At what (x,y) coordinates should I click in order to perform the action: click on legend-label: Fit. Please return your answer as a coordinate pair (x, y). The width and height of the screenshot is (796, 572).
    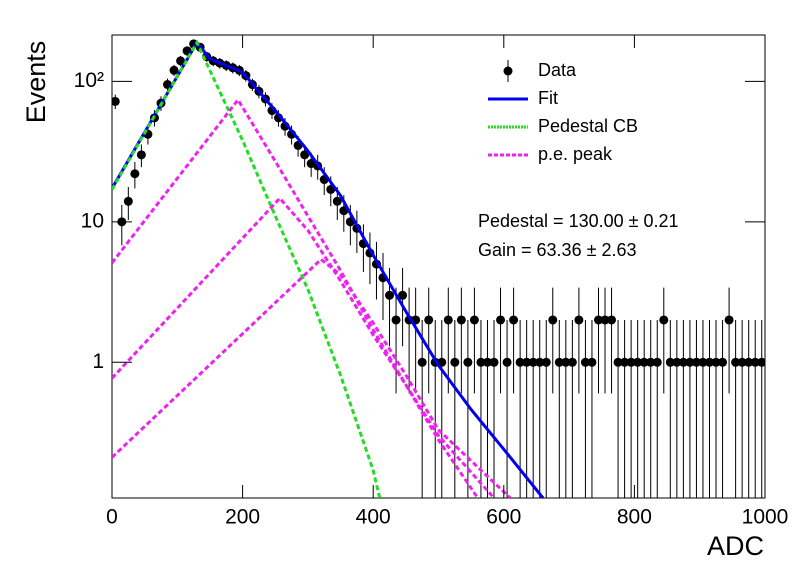
    Looking at the image, I should click on (548, 98).